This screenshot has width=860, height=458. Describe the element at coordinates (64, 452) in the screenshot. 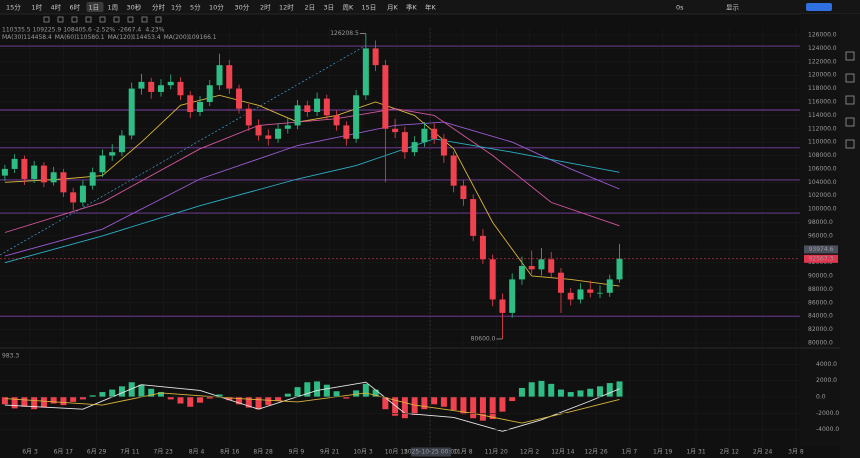

I see `x-tick-label: 6月 17` at that location.